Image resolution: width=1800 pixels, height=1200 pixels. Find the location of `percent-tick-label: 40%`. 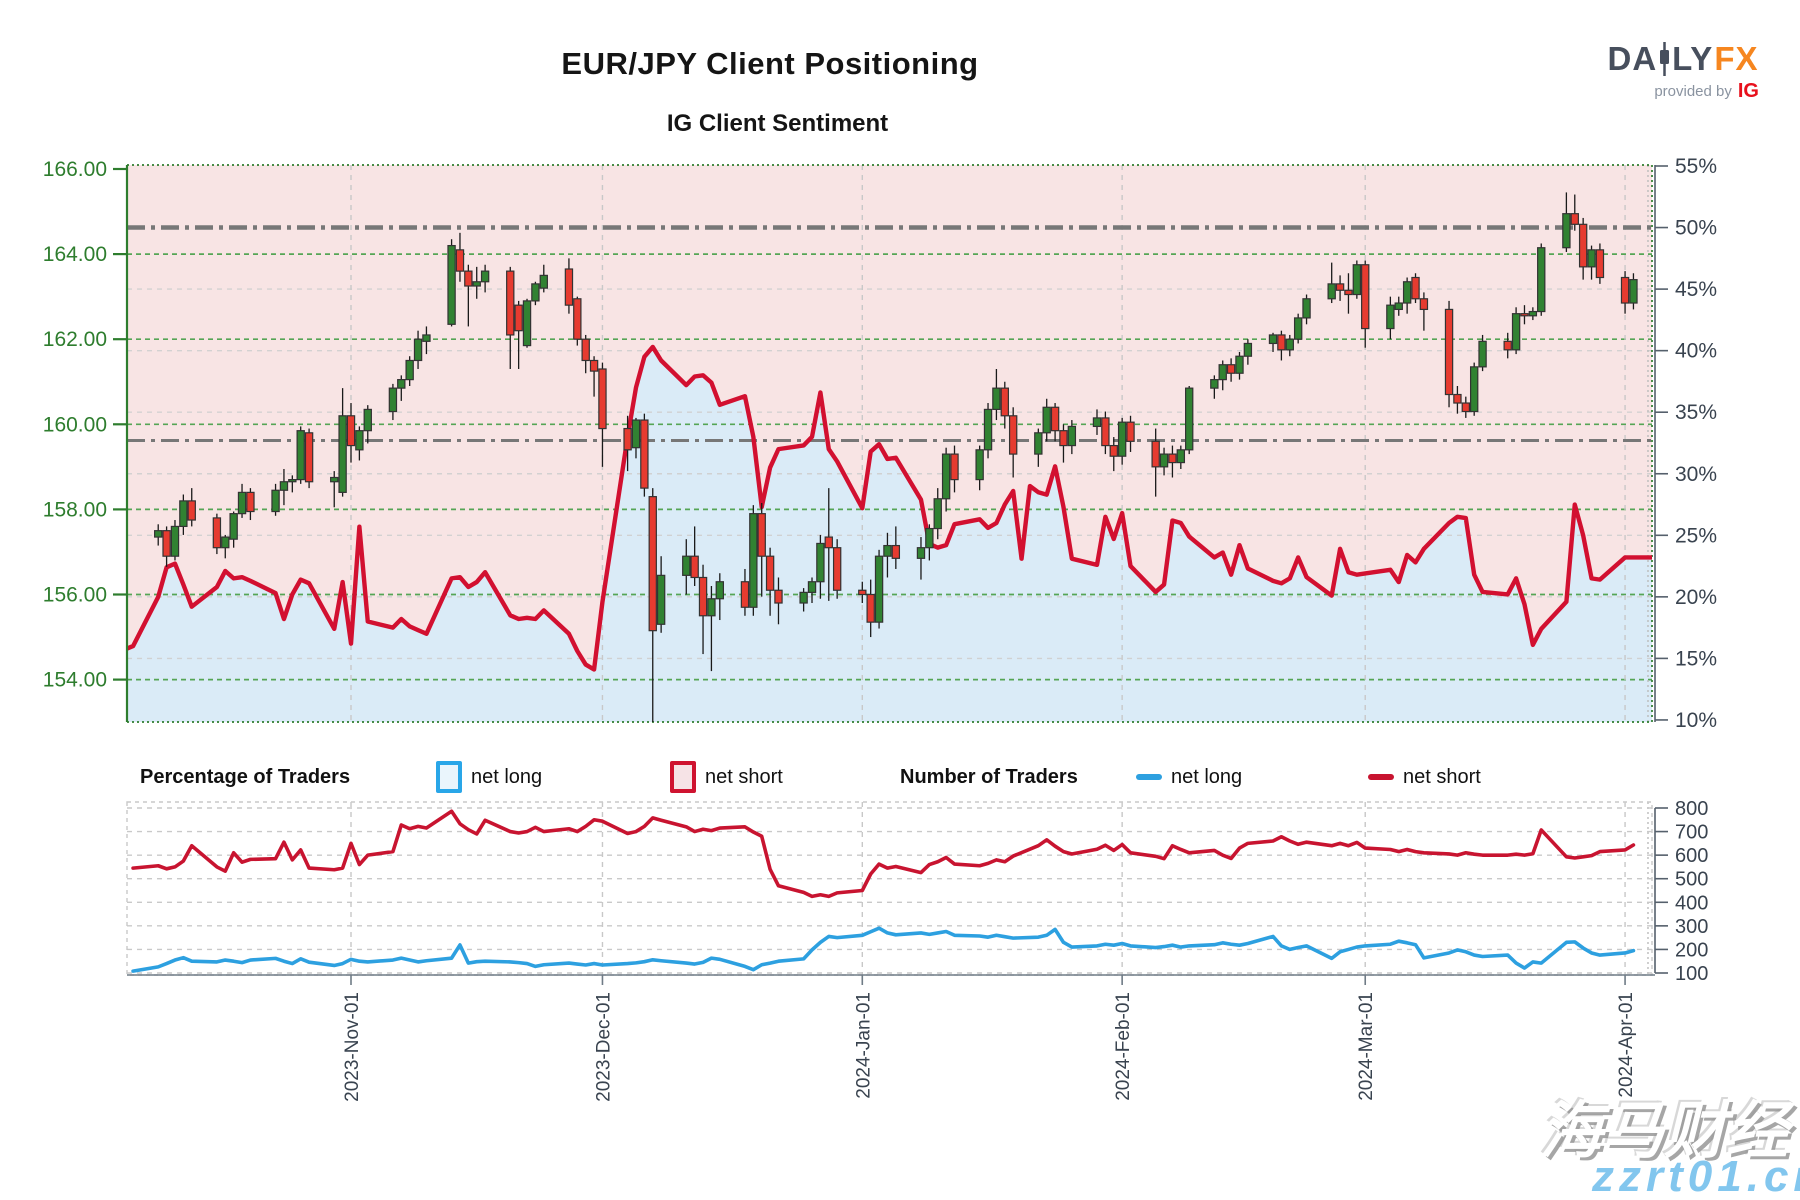

percent-tick-label: 40% is located at coordinates (1696, 351).